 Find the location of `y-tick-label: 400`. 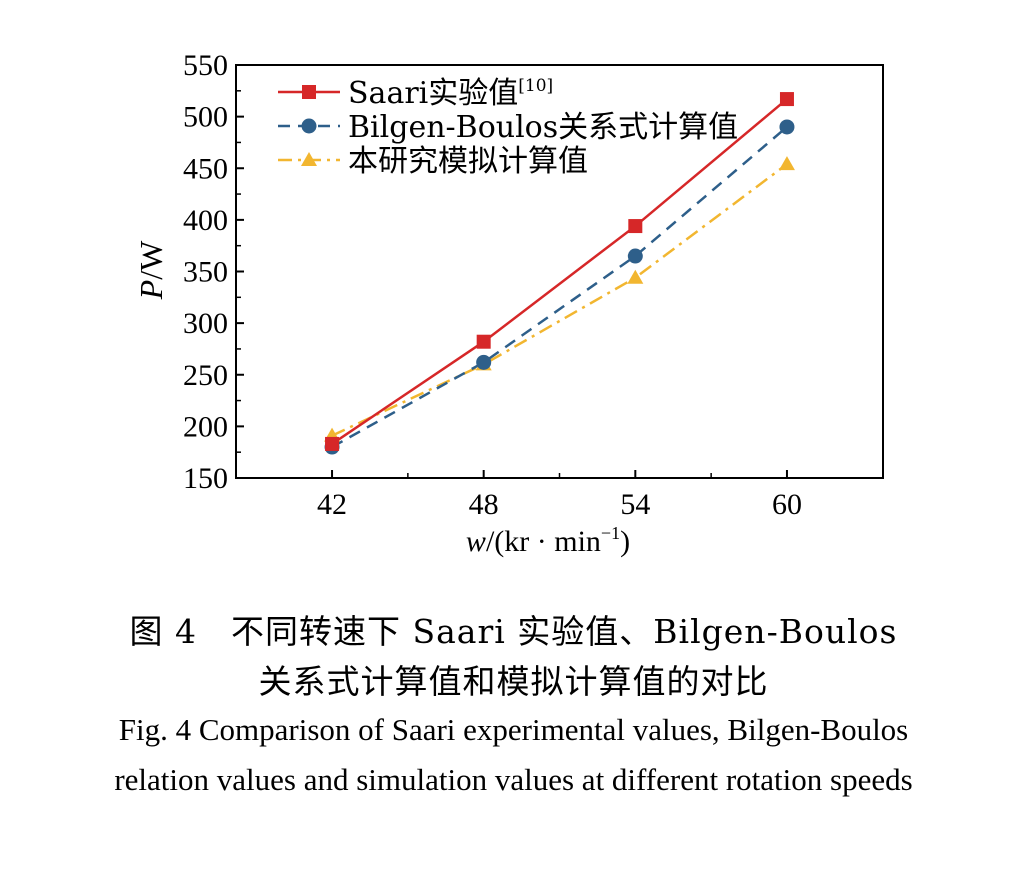

y-tick-label: 400 is located at coordinates (205, 220).